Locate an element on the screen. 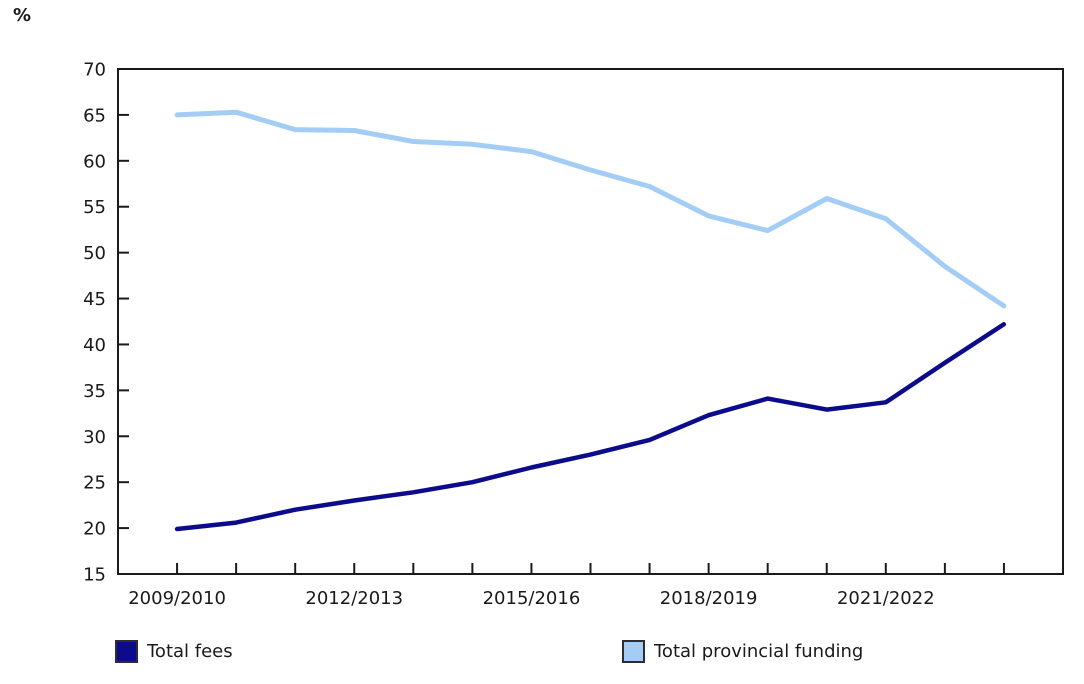 Image resolution: width=1084 pixels, height=684 pixels. y-tick-label: 40 is located at coordinates (94, 345).